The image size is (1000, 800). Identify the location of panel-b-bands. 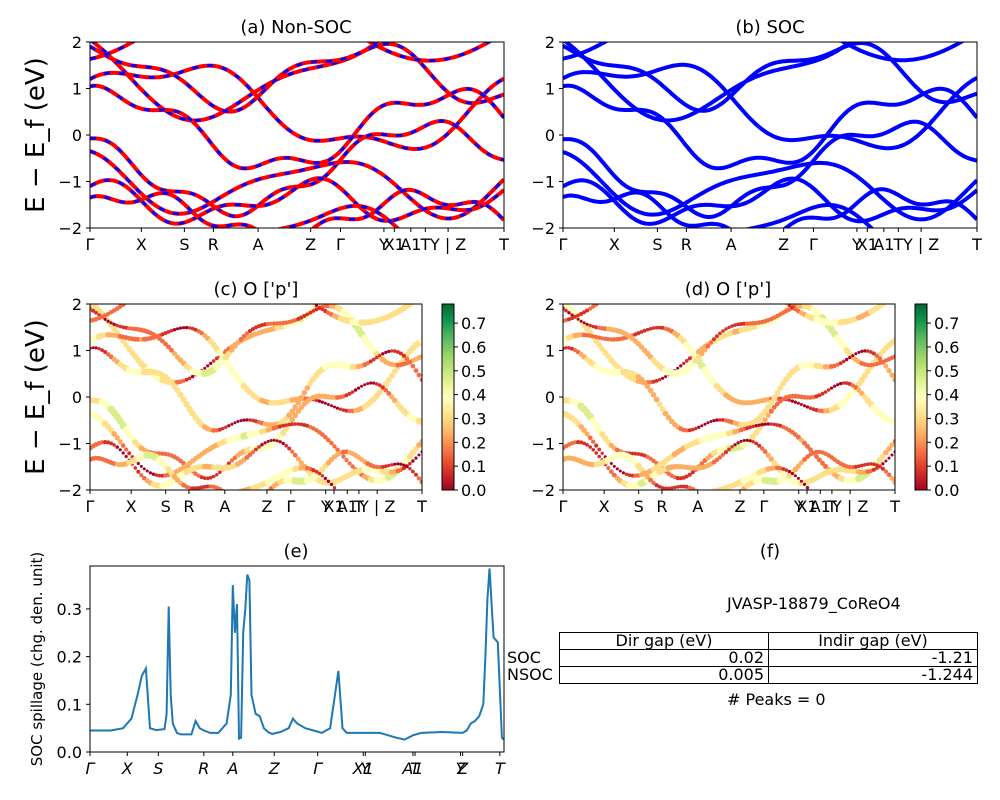
(770, 135).